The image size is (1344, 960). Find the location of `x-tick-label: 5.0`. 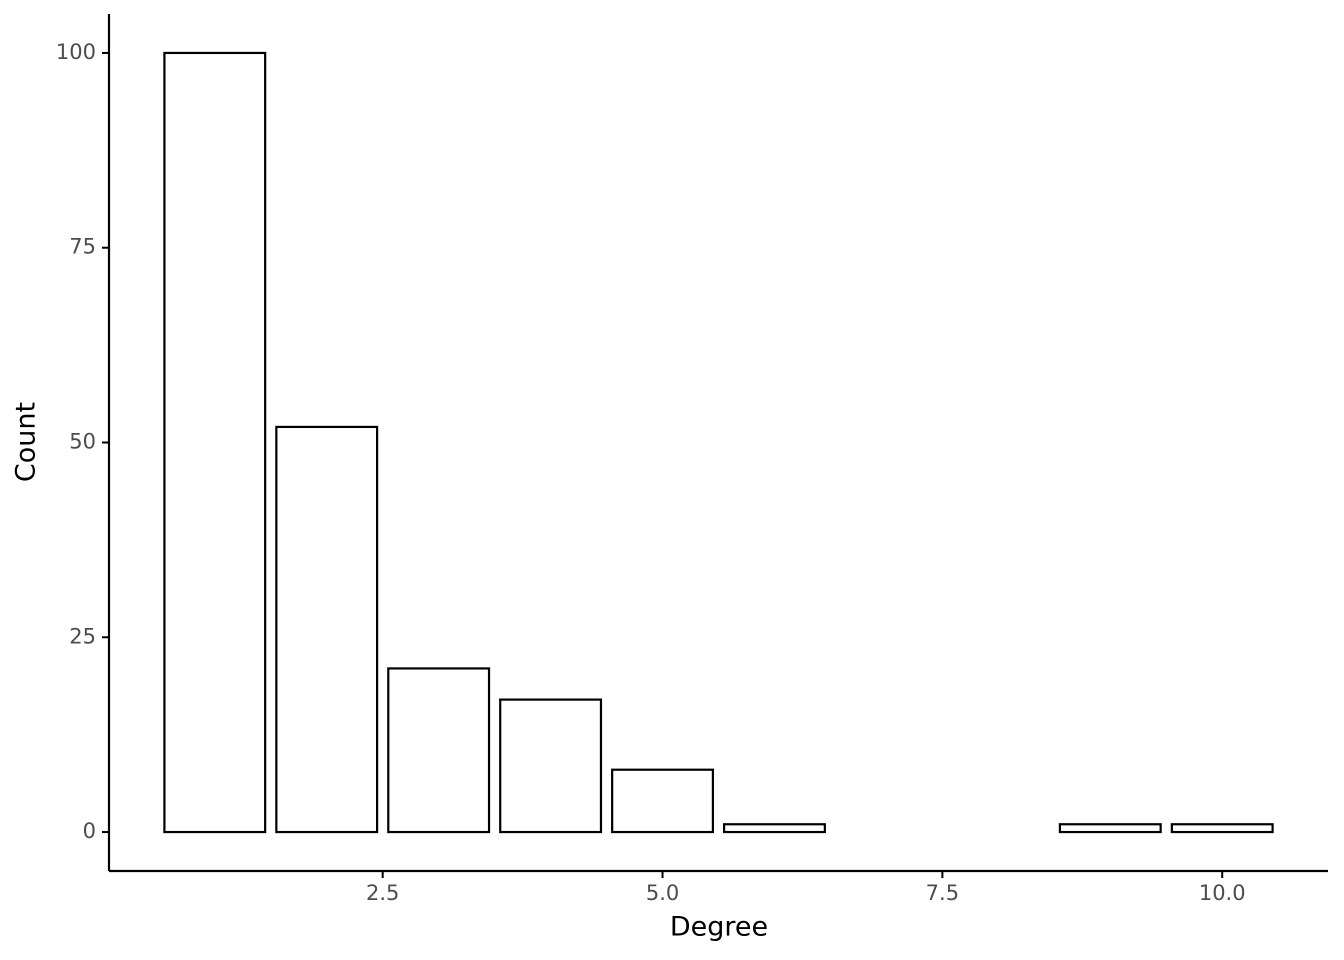

x-tick-label: 5.0 is located at coordinates (662, 893).